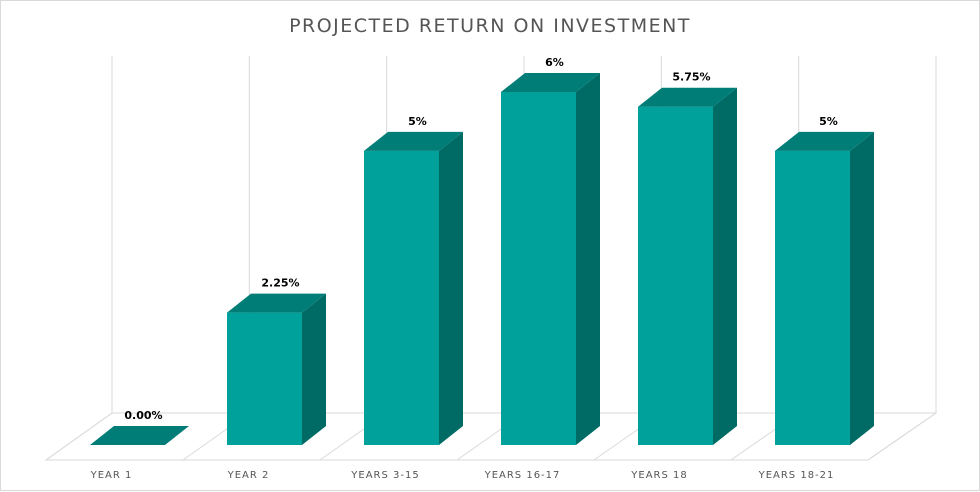  What do you see at coordinates (111, 475) in the screenshot?
I see `x-tick-label: YEAR 1` at bounding box center [111, 475].